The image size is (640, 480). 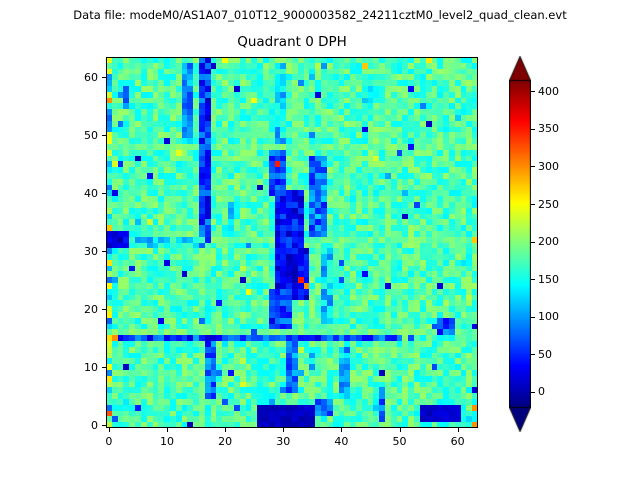 What do you see at coordinates (225, 441) in the screenshot?
I see `x-tick-label: 20` at bounding box center [225, 441].